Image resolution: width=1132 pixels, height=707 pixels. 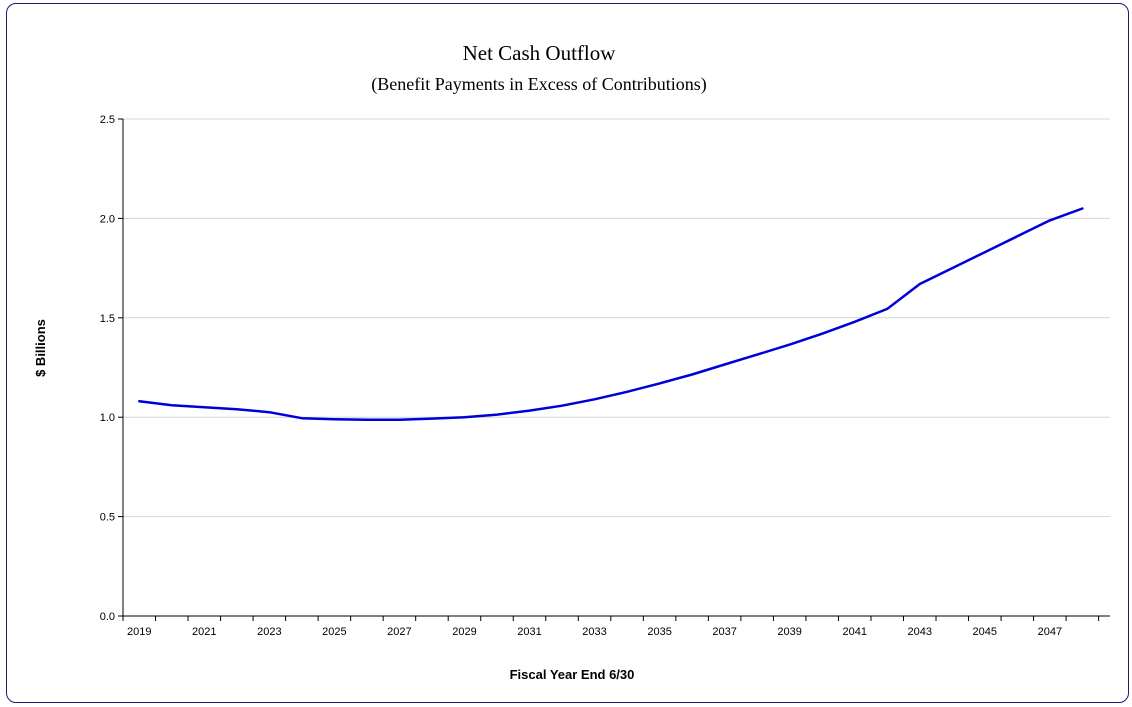 I want to click on y-tick-label: 0.0, so click(x=107, y=617).